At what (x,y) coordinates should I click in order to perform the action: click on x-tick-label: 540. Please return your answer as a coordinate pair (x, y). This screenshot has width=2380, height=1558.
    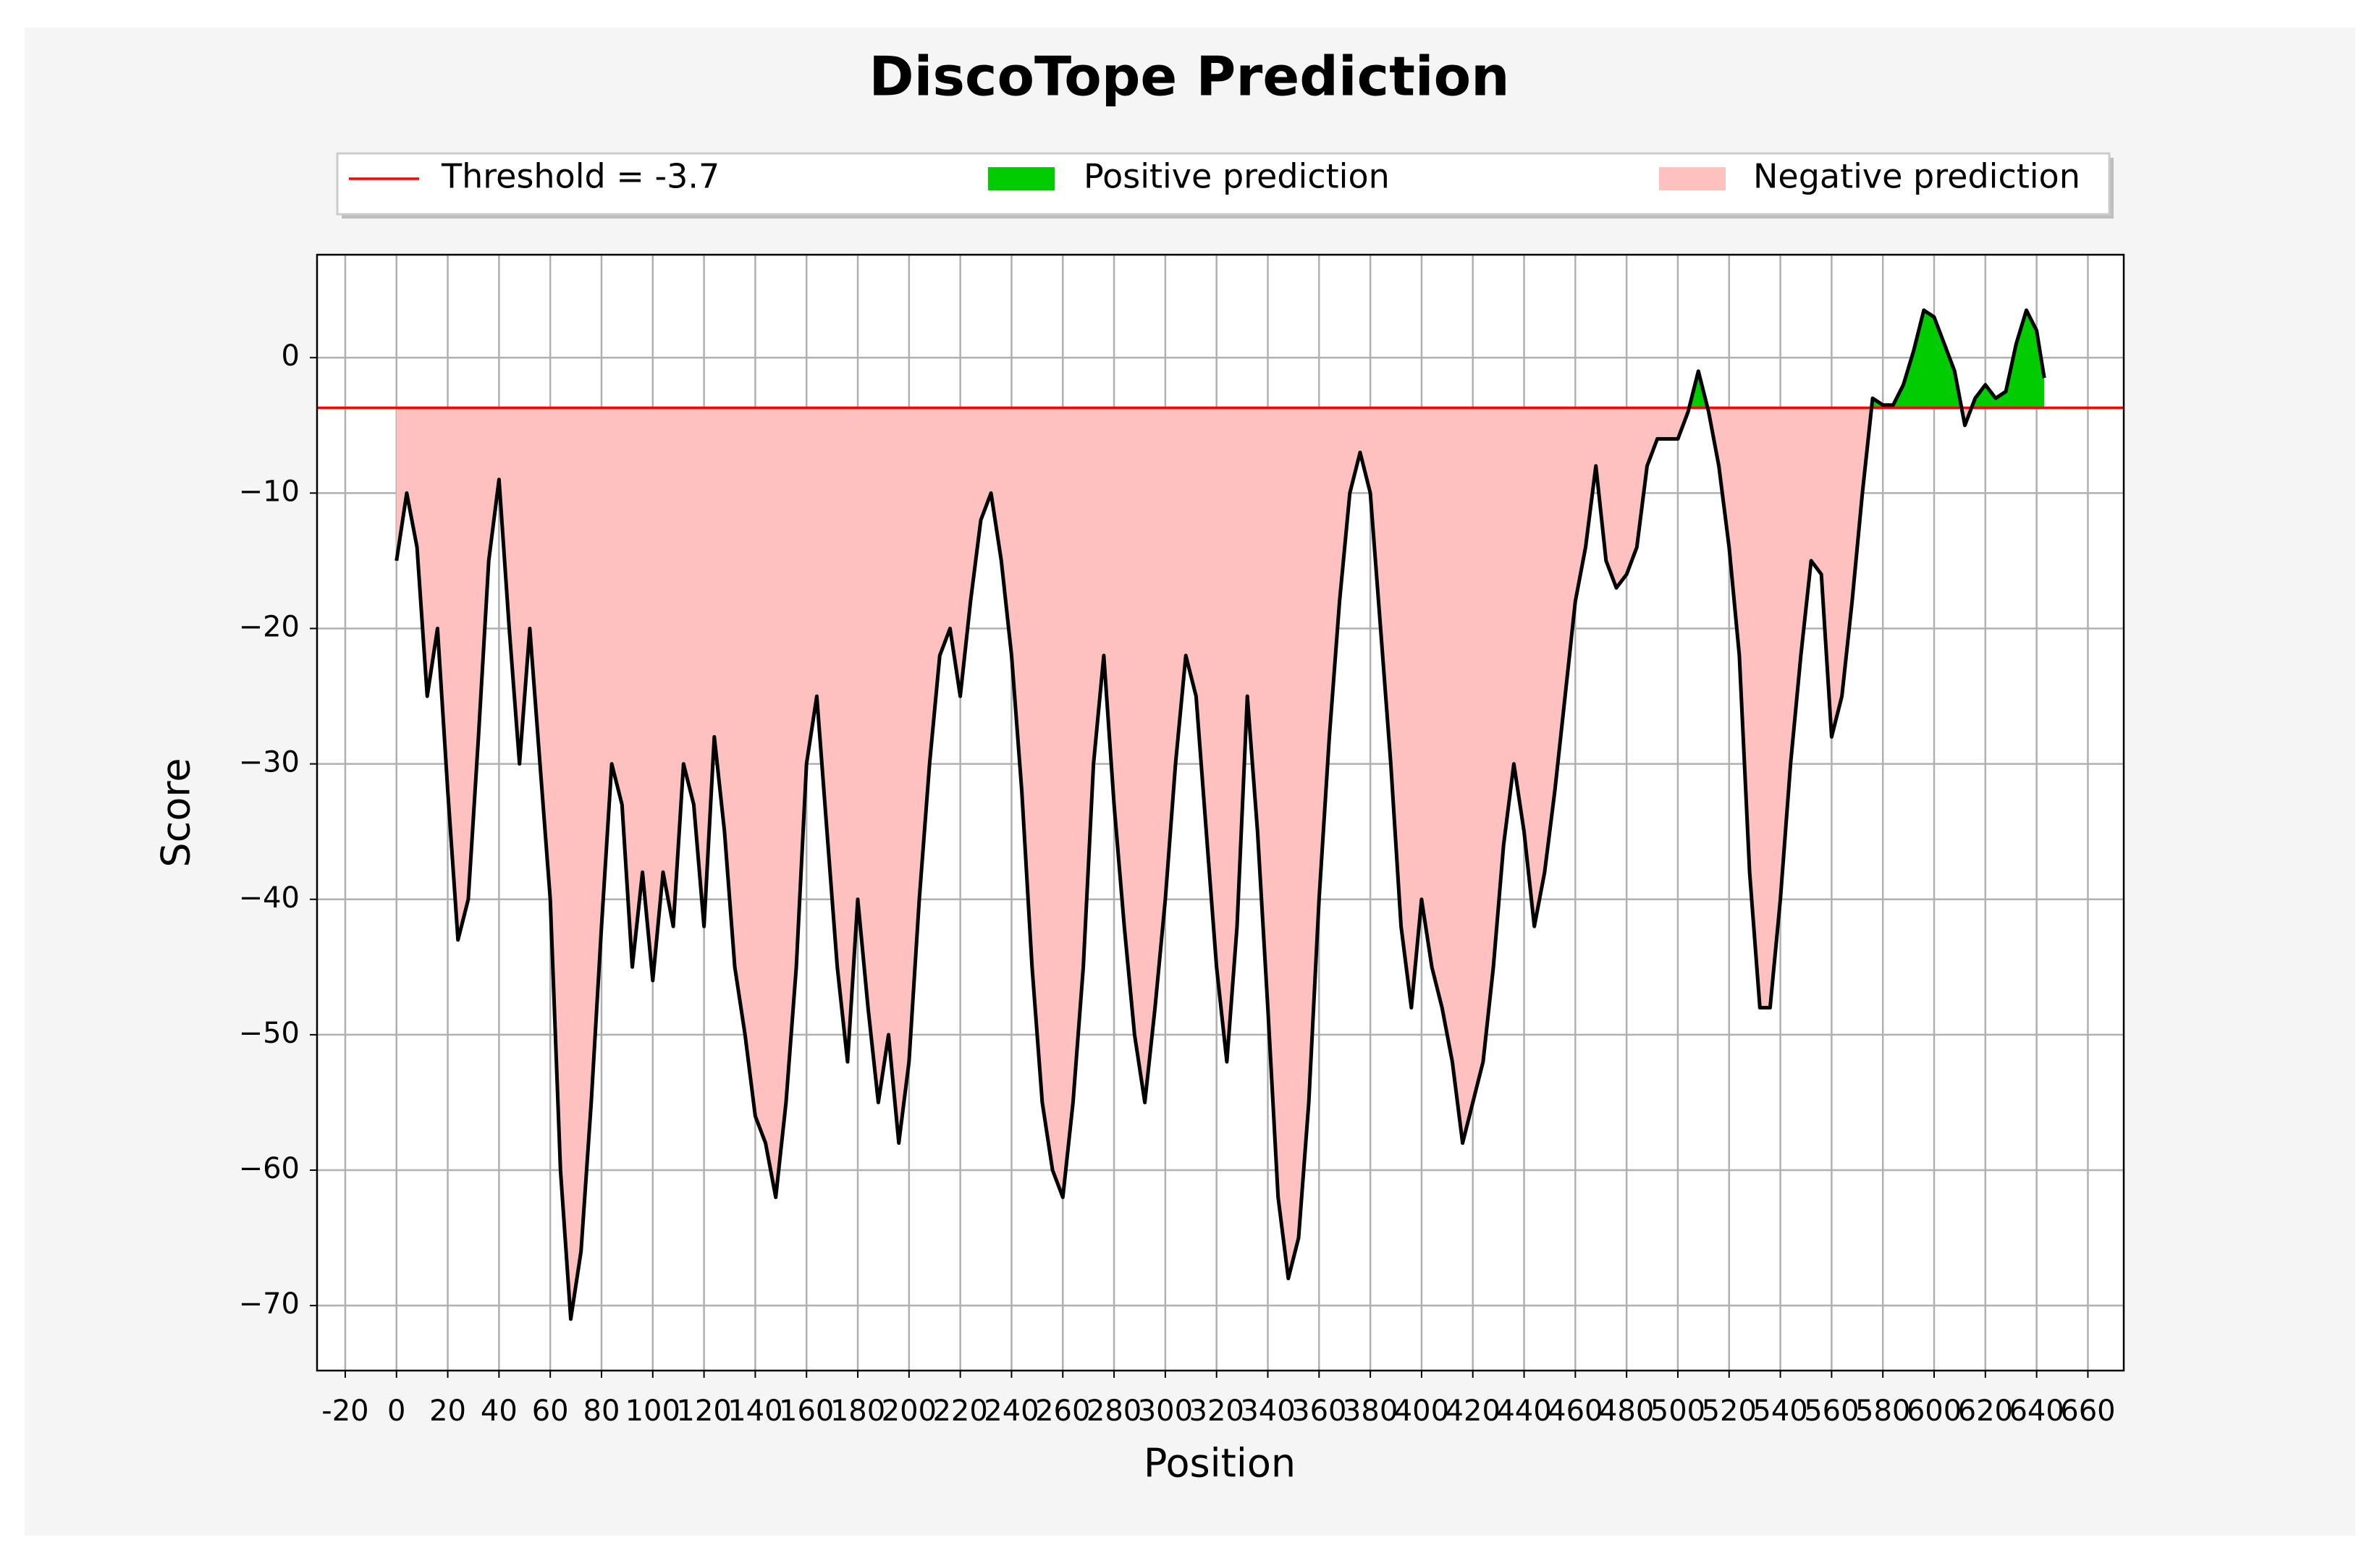
    Looking at the image, I should click on (1779, 1411).